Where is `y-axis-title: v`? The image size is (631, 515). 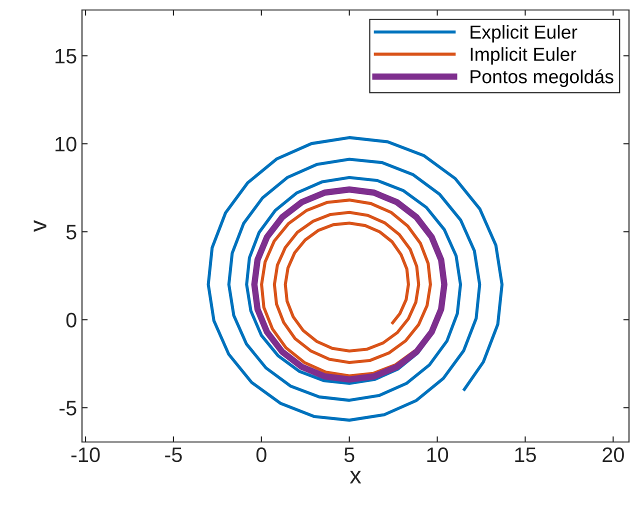 y-axis-title: v is located at coordinates (40, 226).